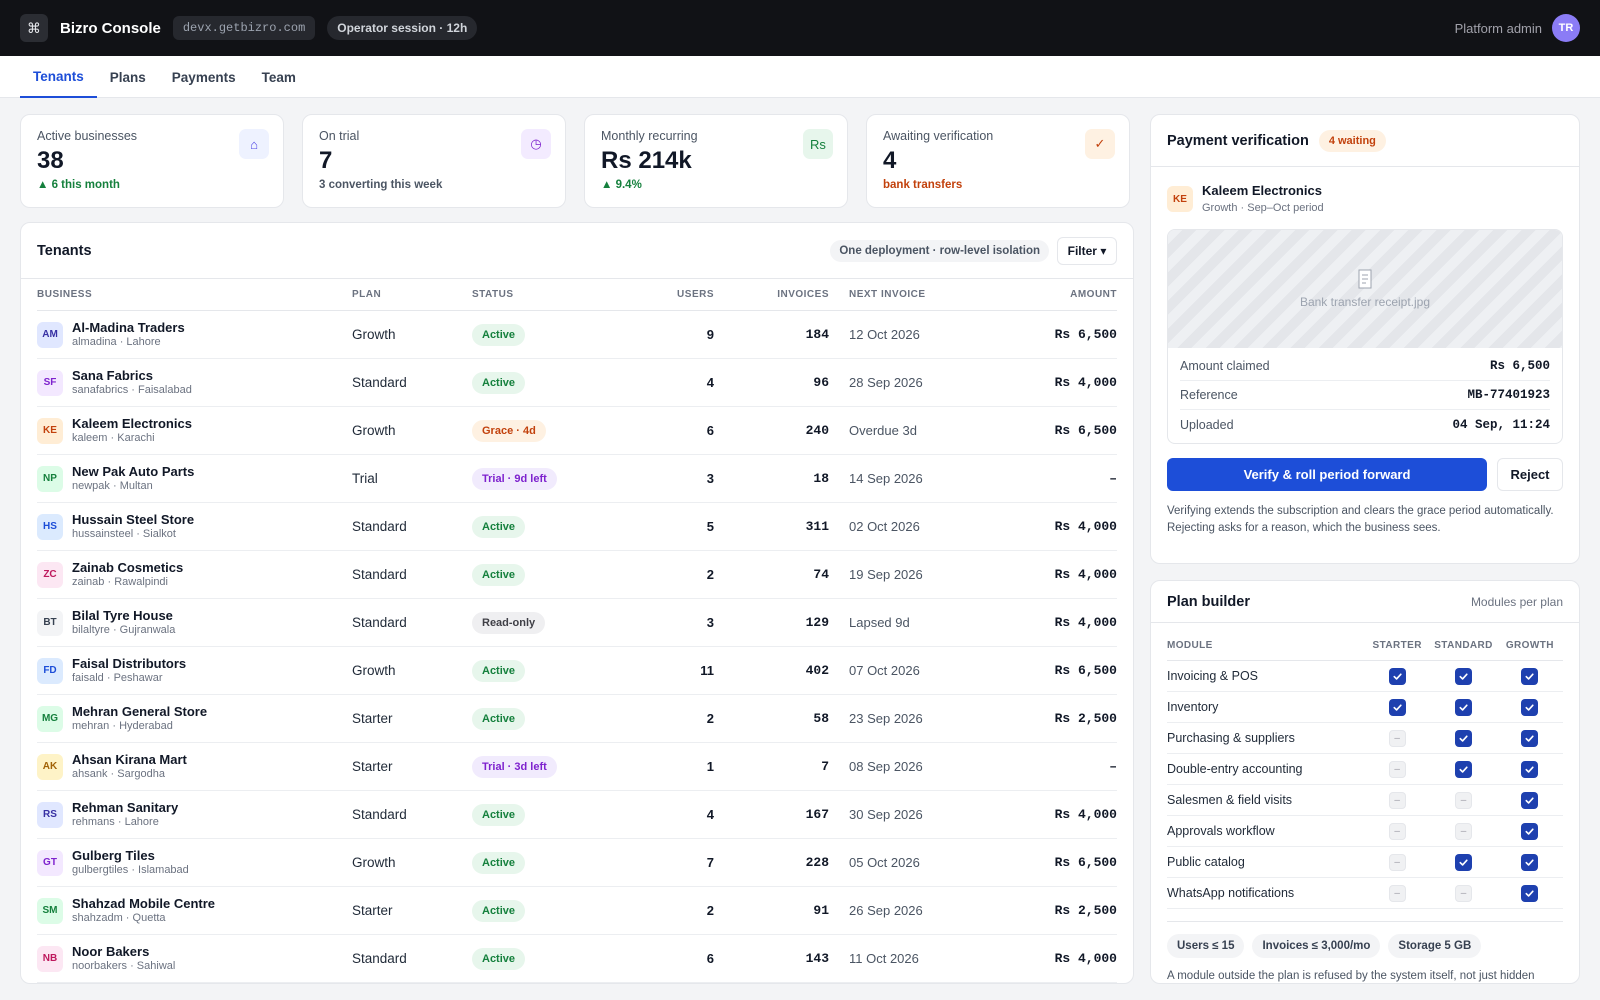 Image resolution: width=1600 pixels, height=1000 pixels. Describe the element at coordinates (1327, 474) in the screenshot. I see `verify-button: Verify & roll period forward` at that location.